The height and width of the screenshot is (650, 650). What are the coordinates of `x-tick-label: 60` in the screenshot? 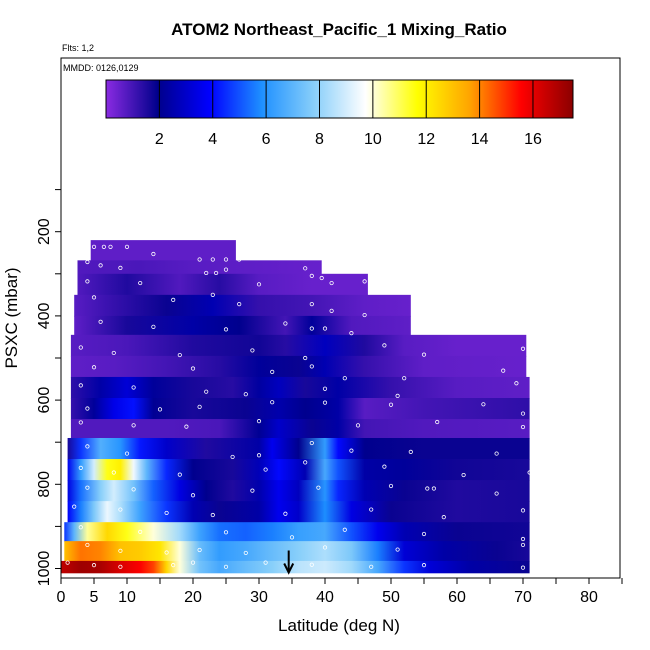 It's located at (457, 597).